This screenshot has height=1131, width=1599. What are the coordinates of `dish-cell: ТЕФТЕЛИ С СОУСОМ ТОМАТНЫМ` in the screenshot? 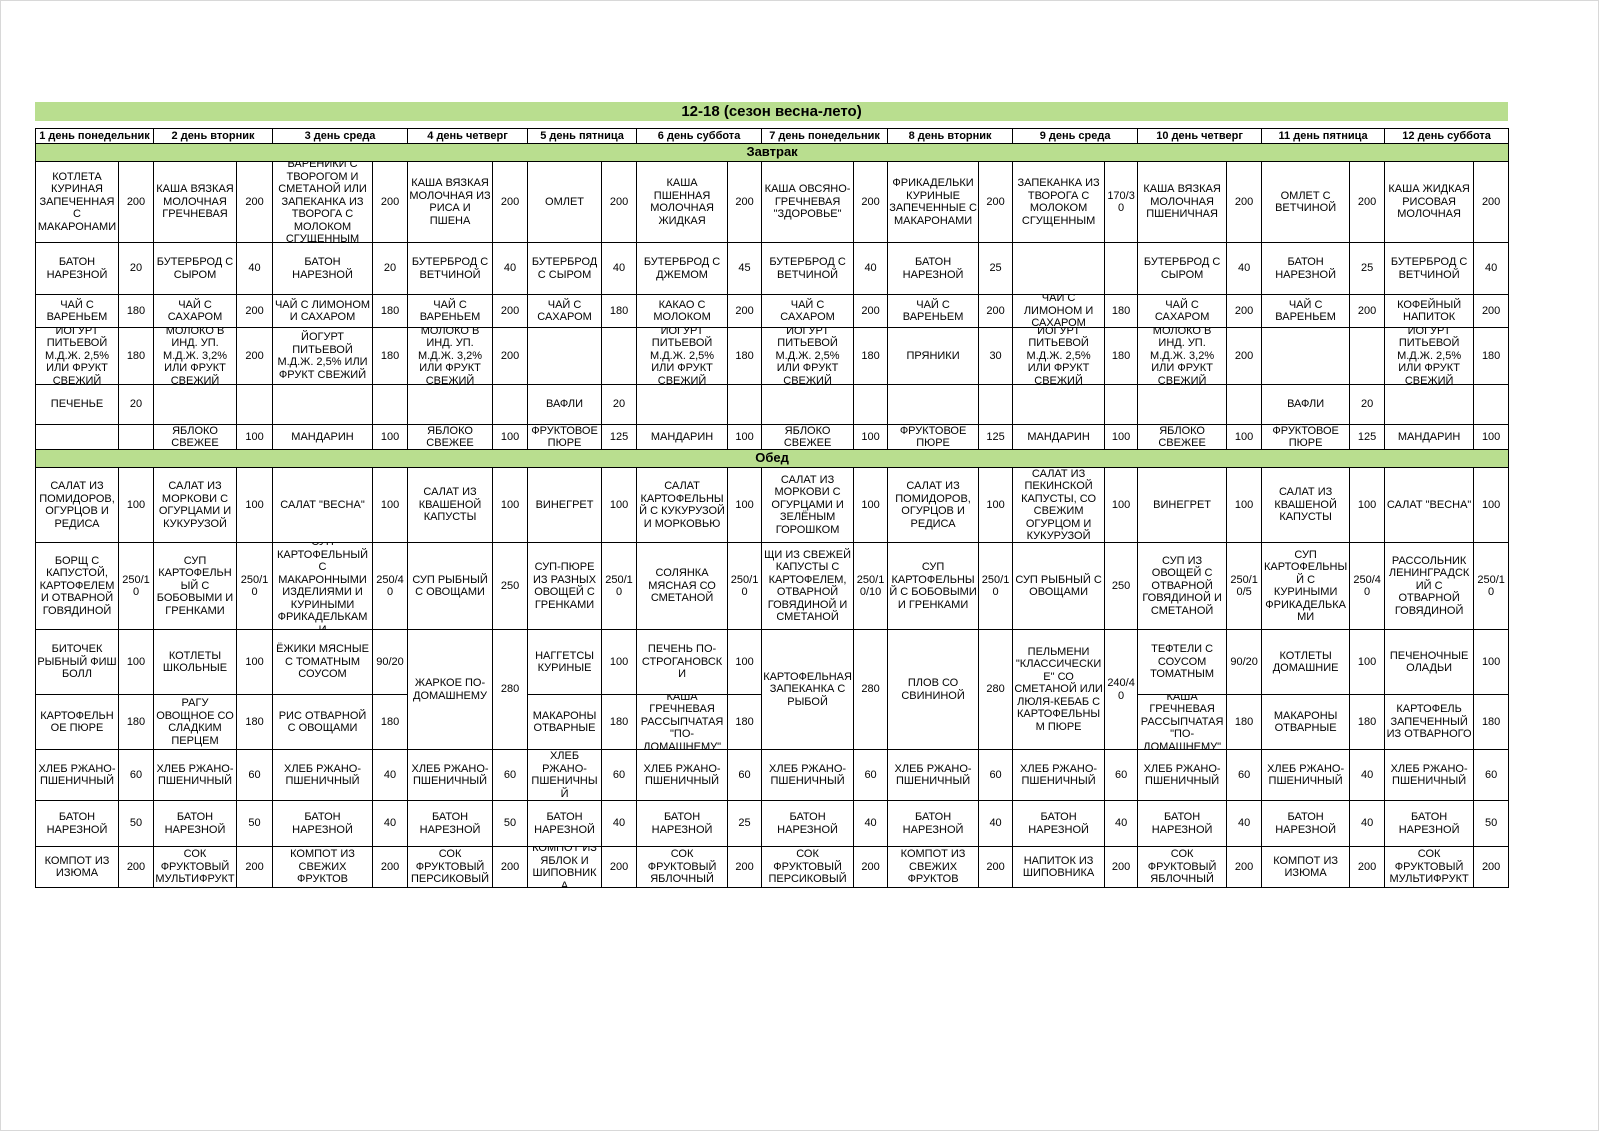 It's located at (1182, 662).